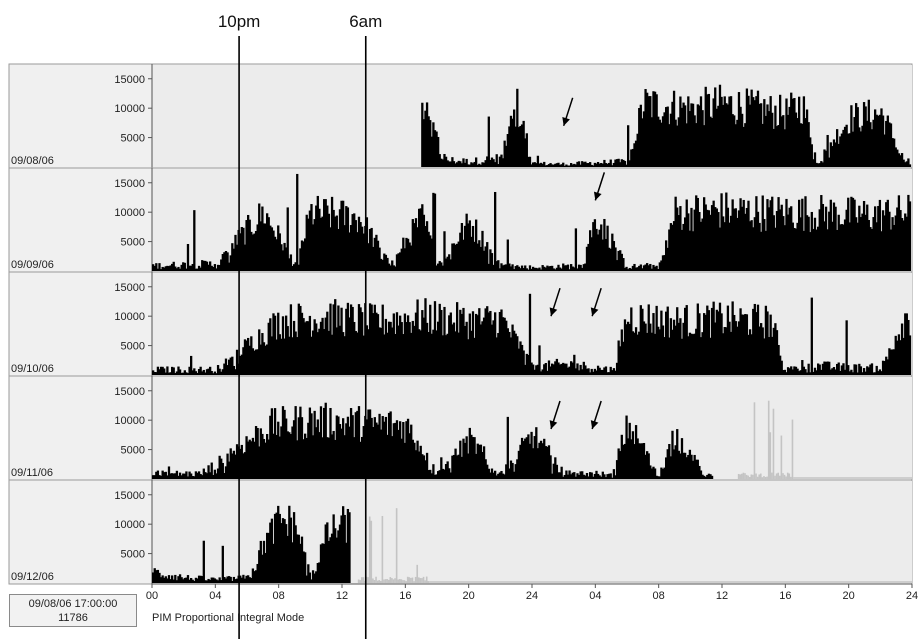 The image size is (919, 639). What do you see at coordinates (595, 596) in the screenshot?
I see `x-tick-label: 04` at bounding box center [595, 596].